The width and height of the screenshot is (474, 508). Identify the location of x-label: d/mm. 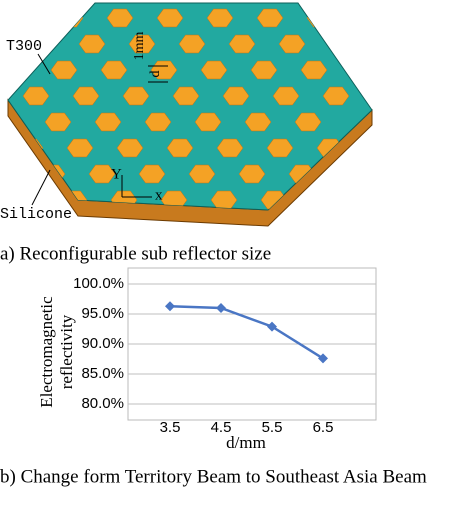
(246, 442).